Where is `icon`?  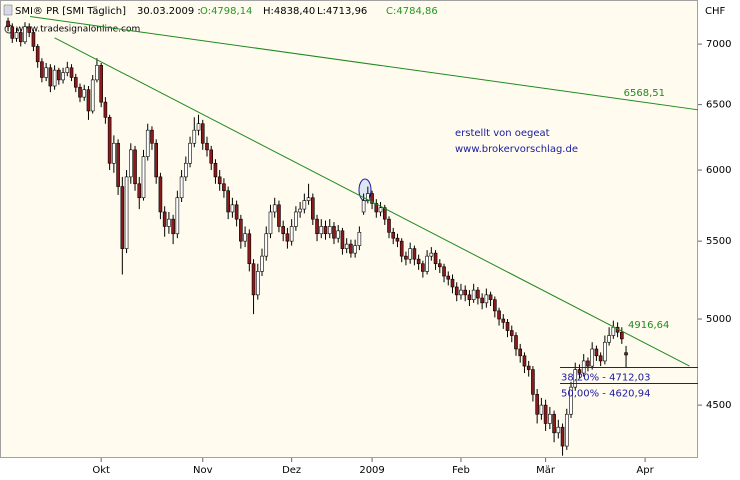
icon is located at coordinates (8, 10).